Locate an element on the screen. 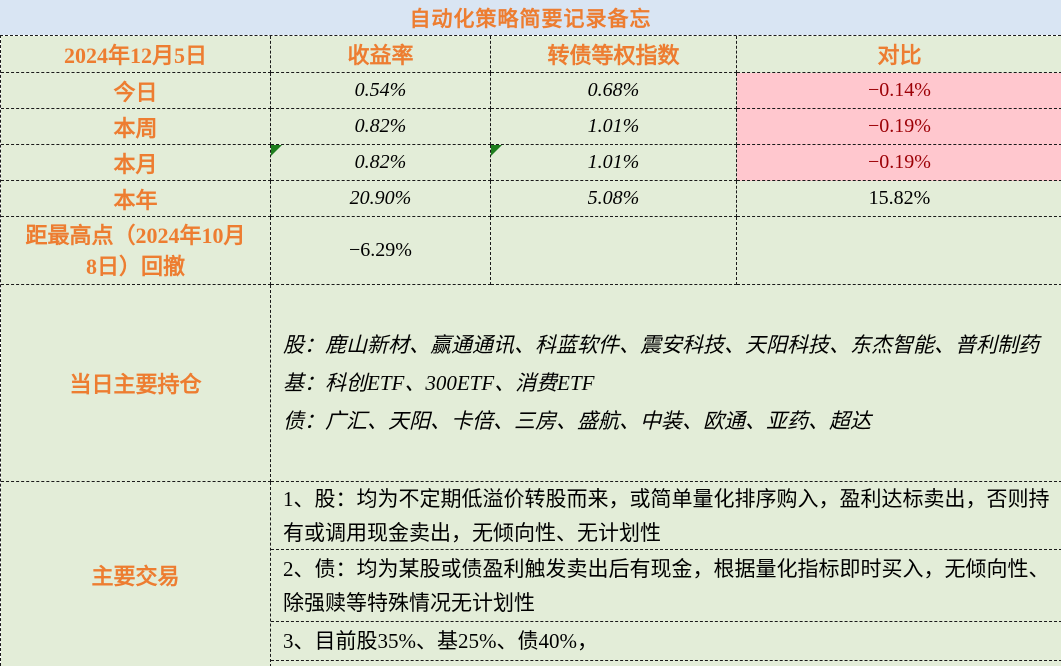 The width and height of the screenshot is (1061, 666). title-bar: 自动化策略简要记录备忘 is located at coordinates (530, 17).